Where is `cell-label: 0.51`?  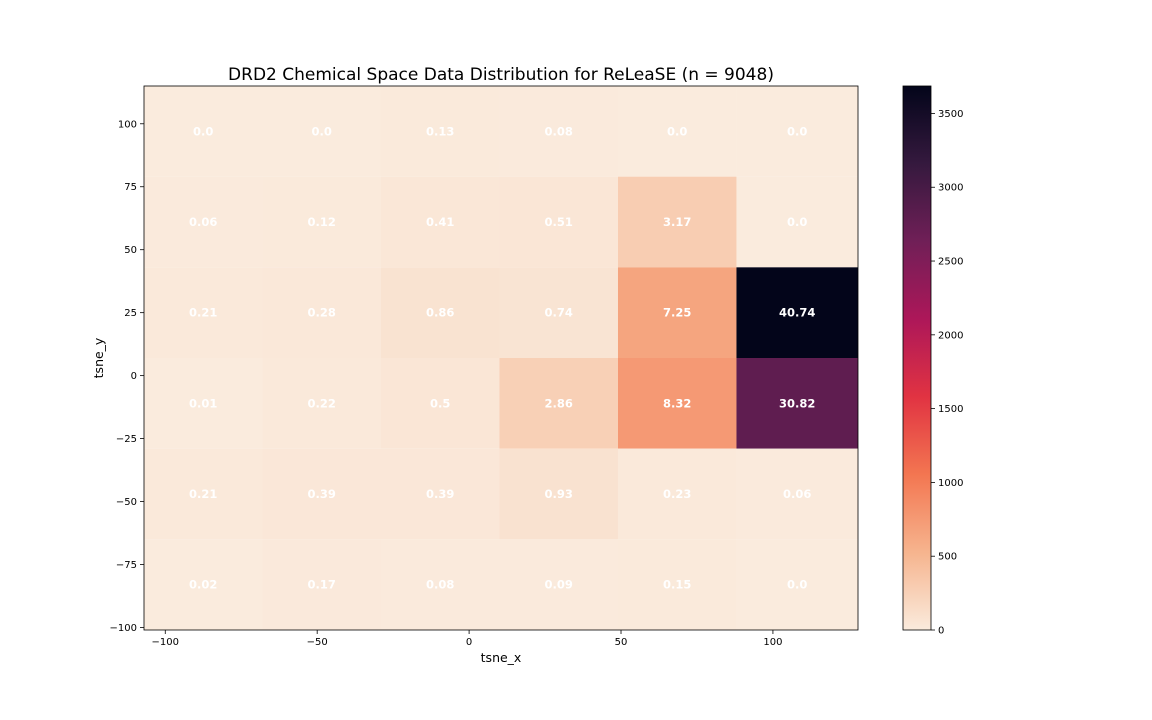
cell-label: 0.51 is located at coordinates (559, 222).